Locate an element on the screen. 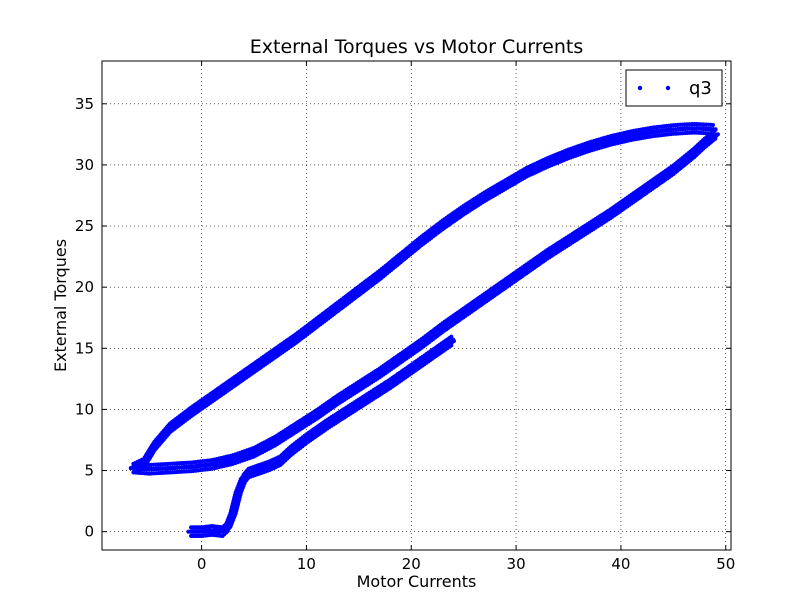  y-axis-label: External Torques is located at coordinates (60, 305).